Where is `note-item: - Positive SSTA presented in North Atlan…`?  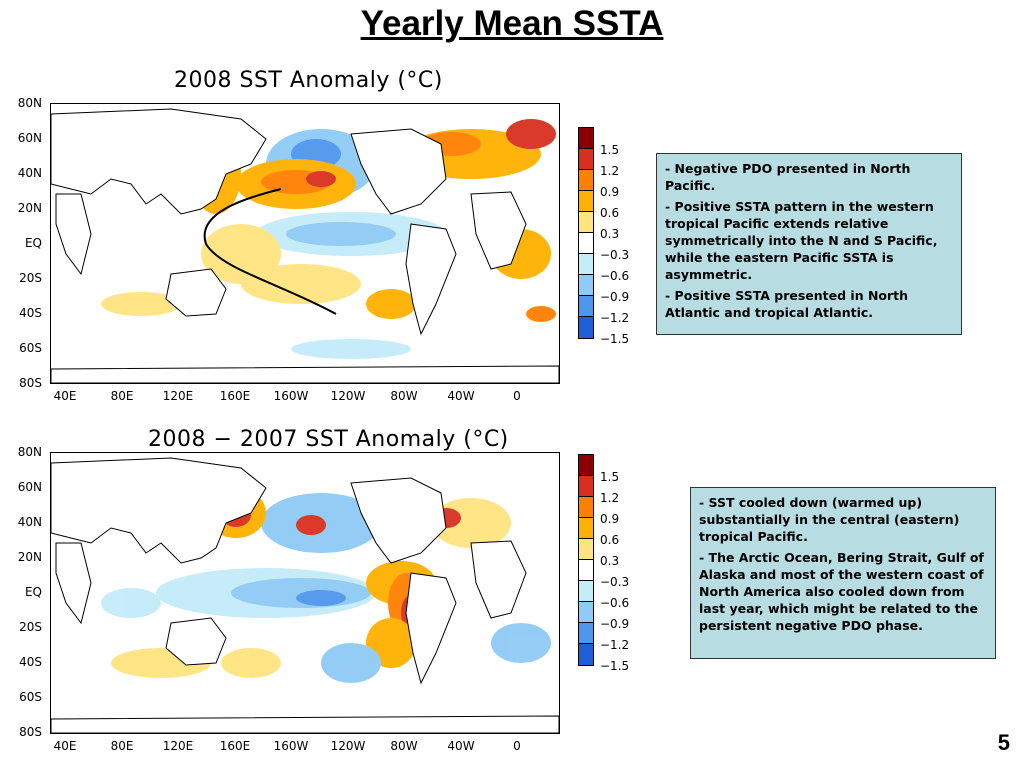
note-item: - Positive SSTA presented in North Atlan… is located at coordinates (787, 304).